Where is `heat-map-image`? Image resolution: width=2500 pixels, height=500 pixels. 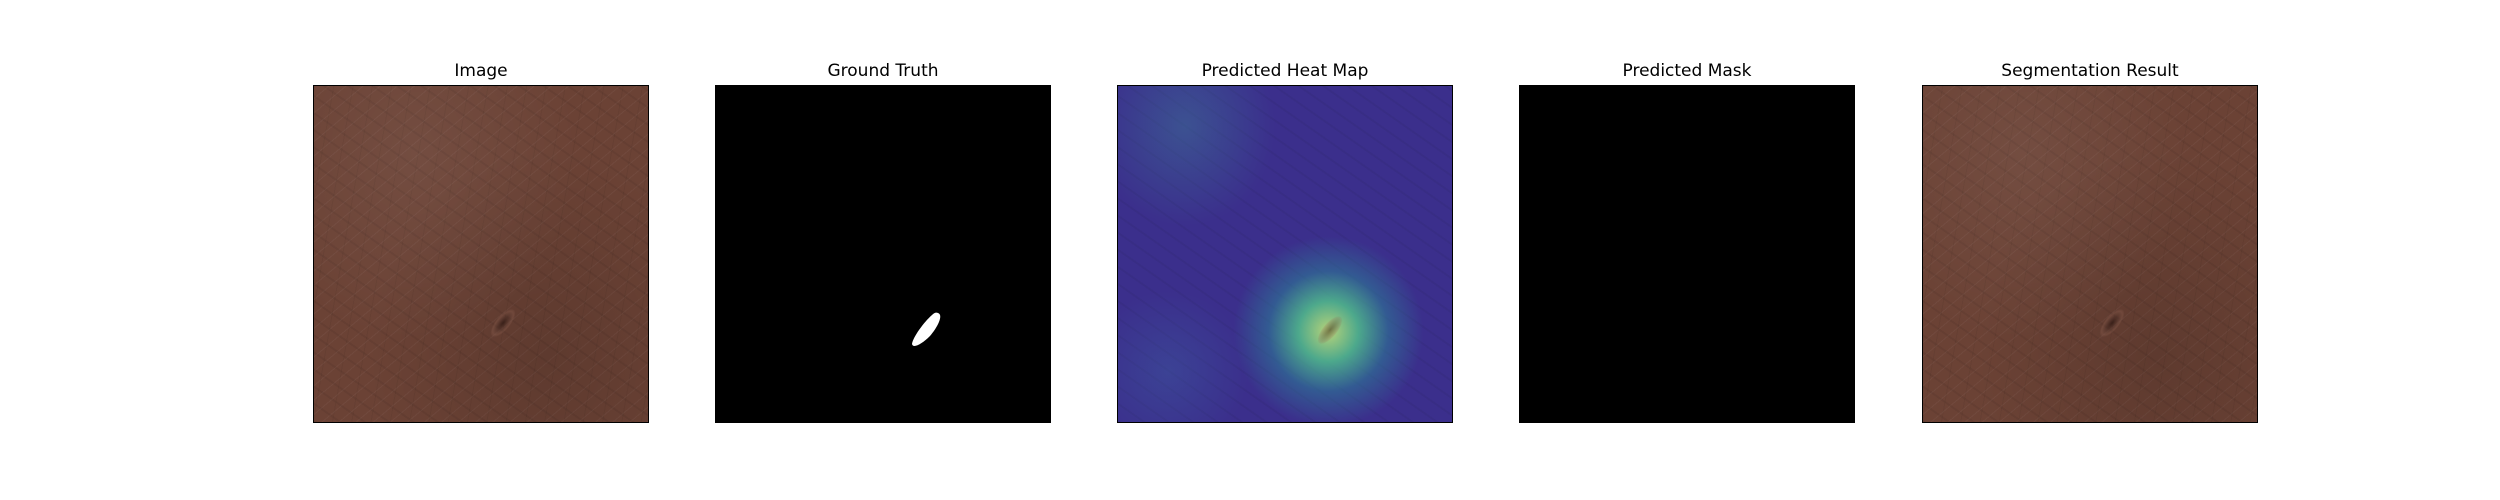 heat-map-image is located at coordinates (1285, 254).